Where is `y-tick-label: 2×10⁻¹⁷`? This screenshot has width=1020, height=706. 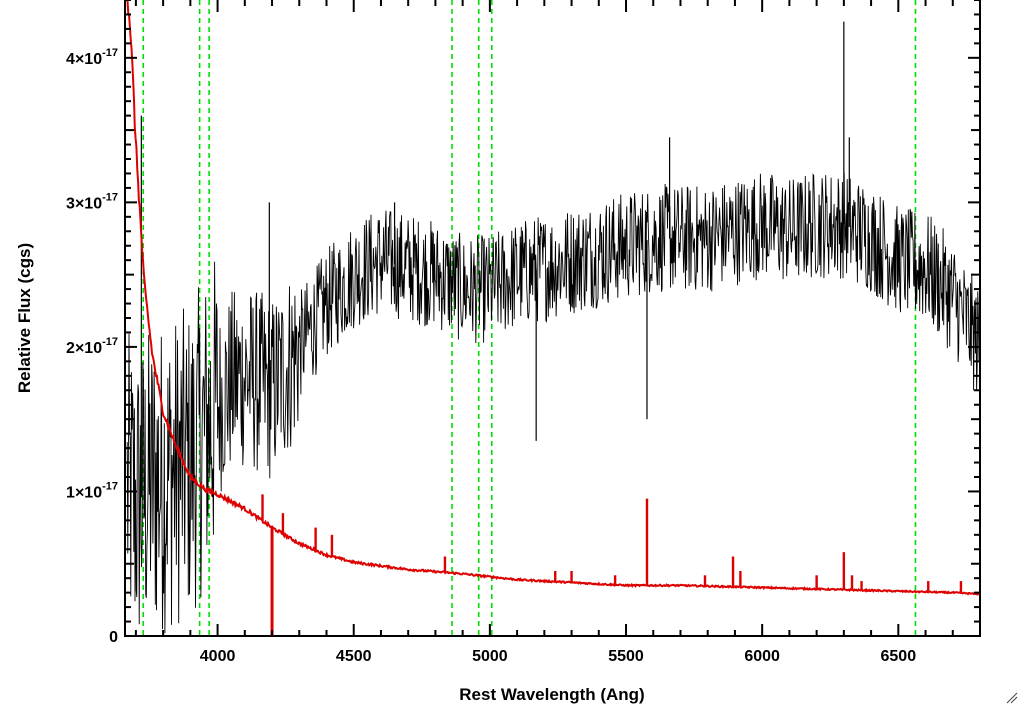
y-tick-label: 2×10⁻¹⁷ is located at coordinates (92, 346).